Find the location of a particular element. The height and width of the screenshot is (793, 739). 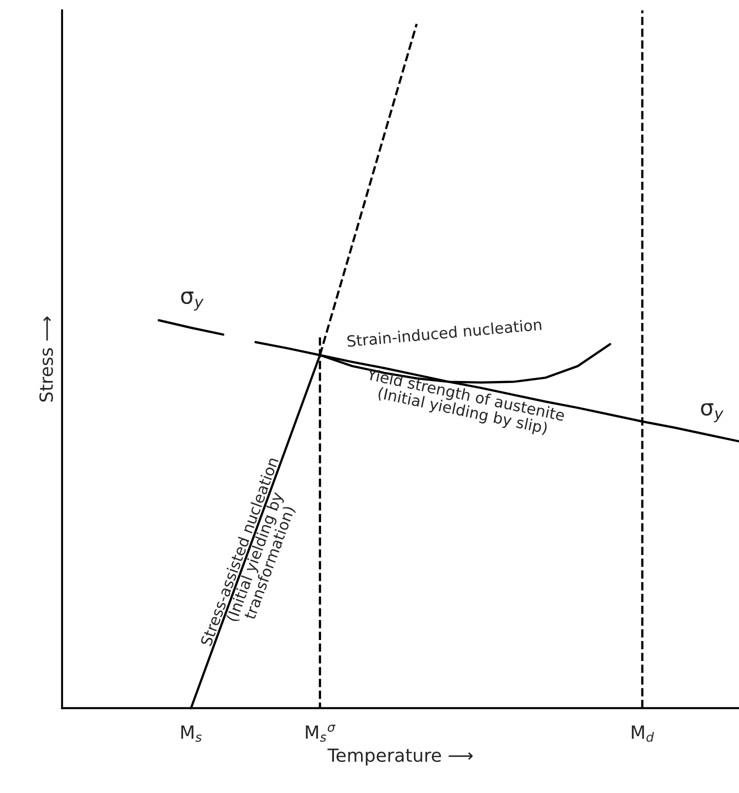

annotation: Yield strength of austenite (Initial yielding by slip) is located at coordinates (466, 402).